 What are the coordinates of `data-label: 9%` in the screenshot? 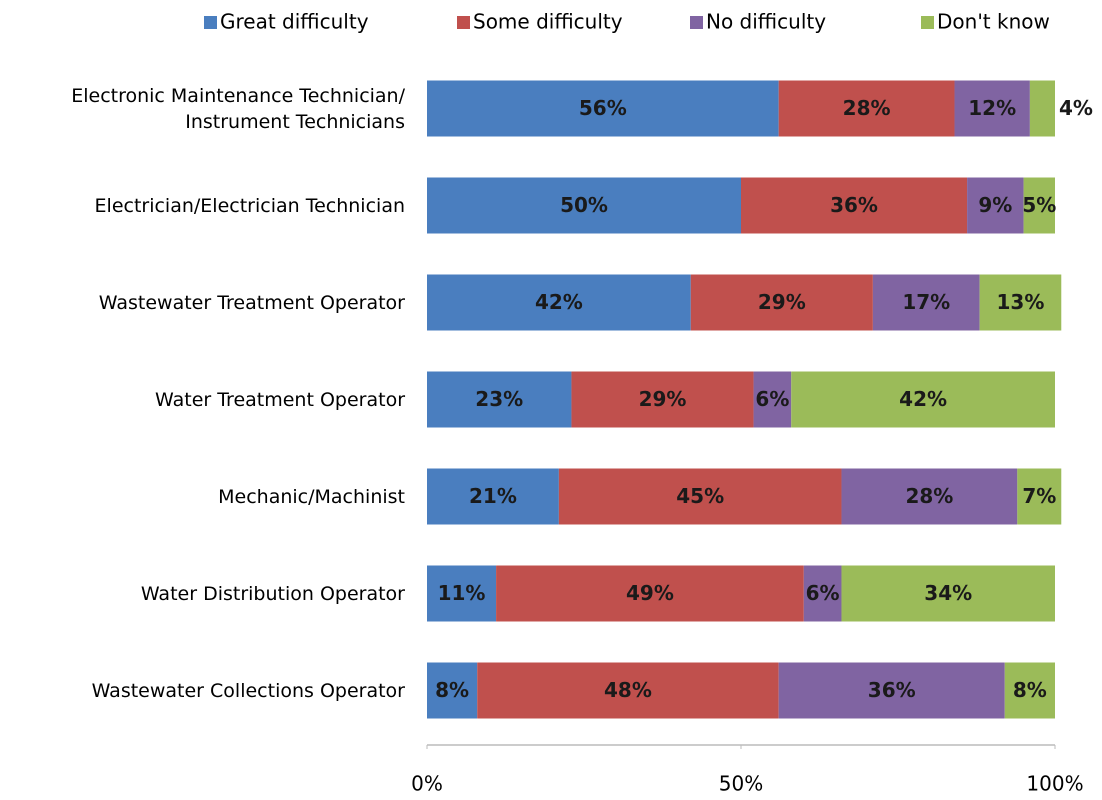 It's located at (995, 205).